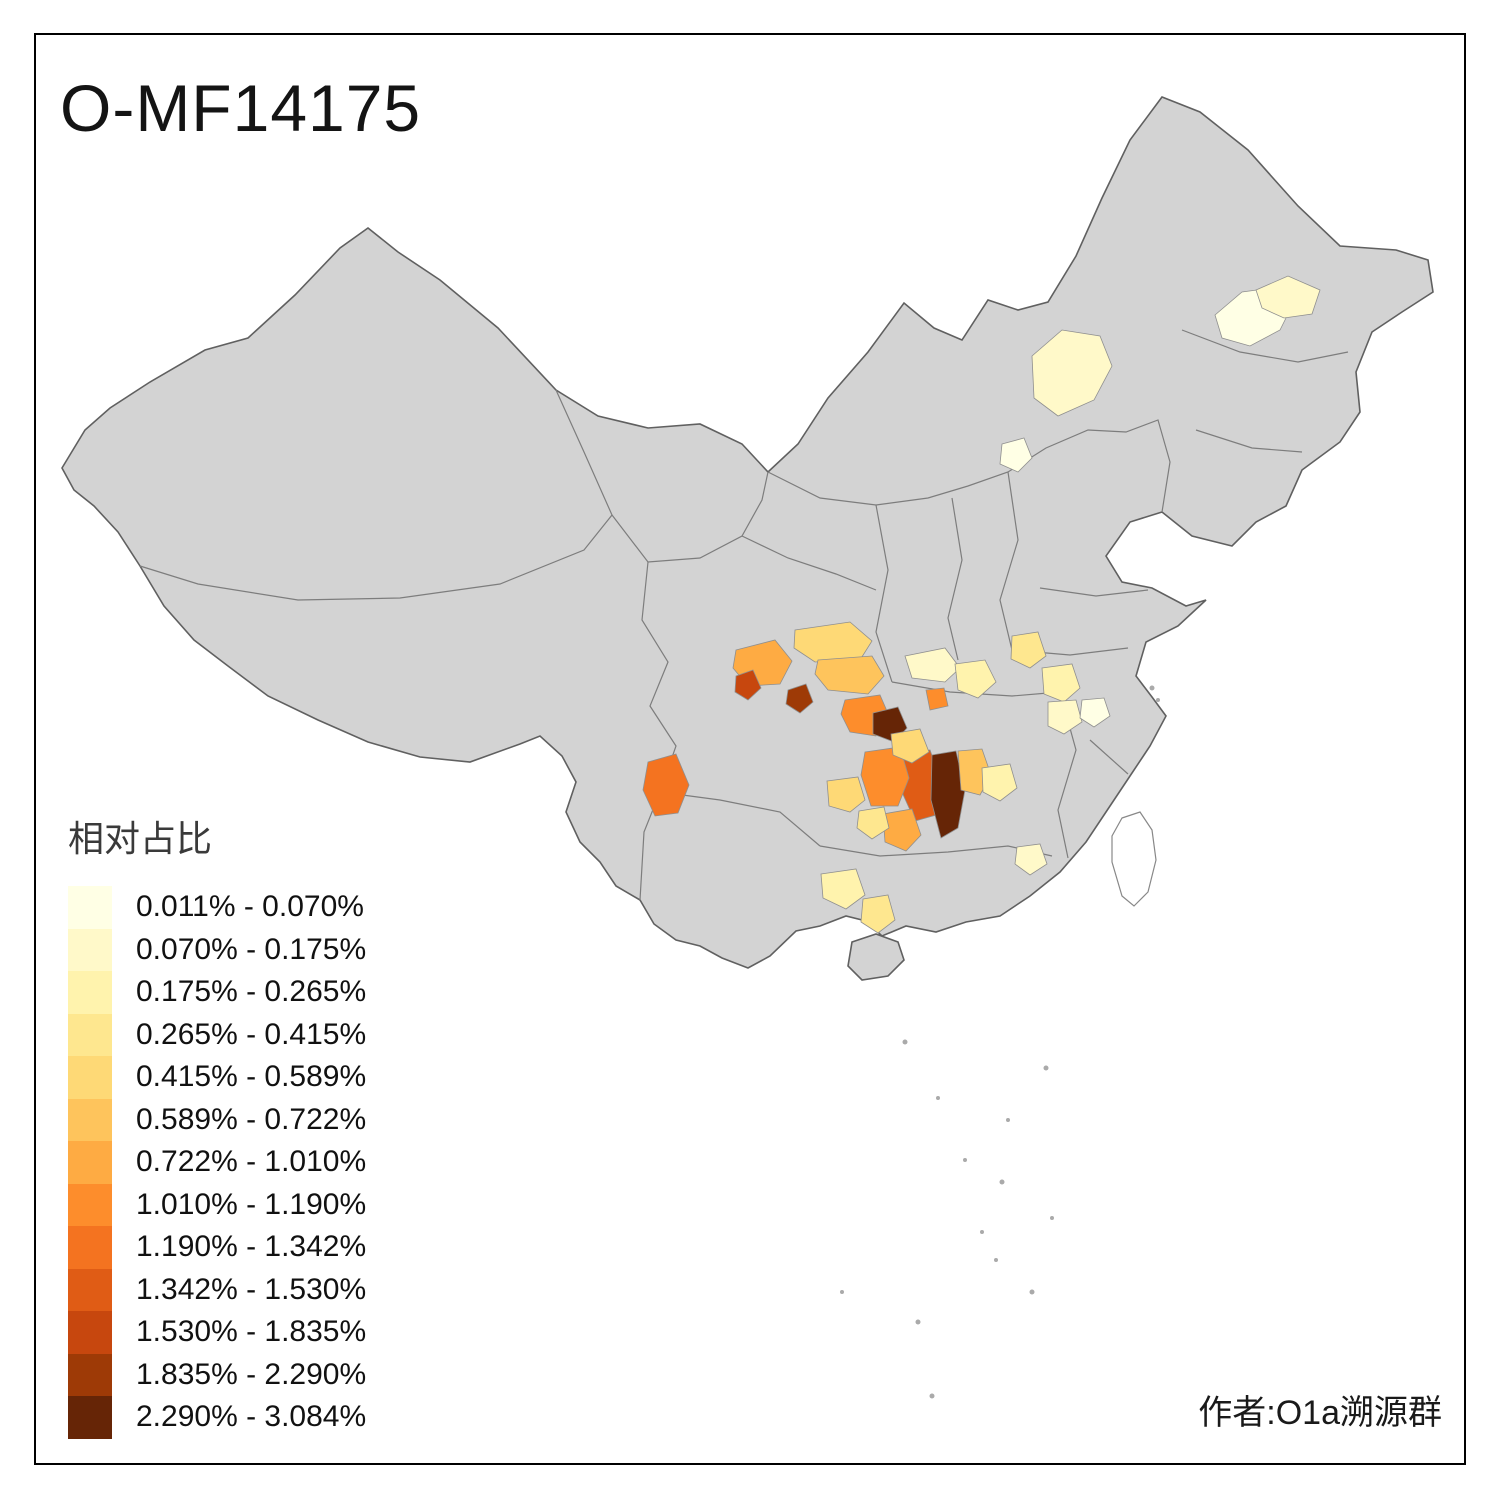  What do you see at coordinates (251, 1204) in the screenshot?
I see `legend-label: 1.010% - 1.190%` at bounding box center [251, 1204].